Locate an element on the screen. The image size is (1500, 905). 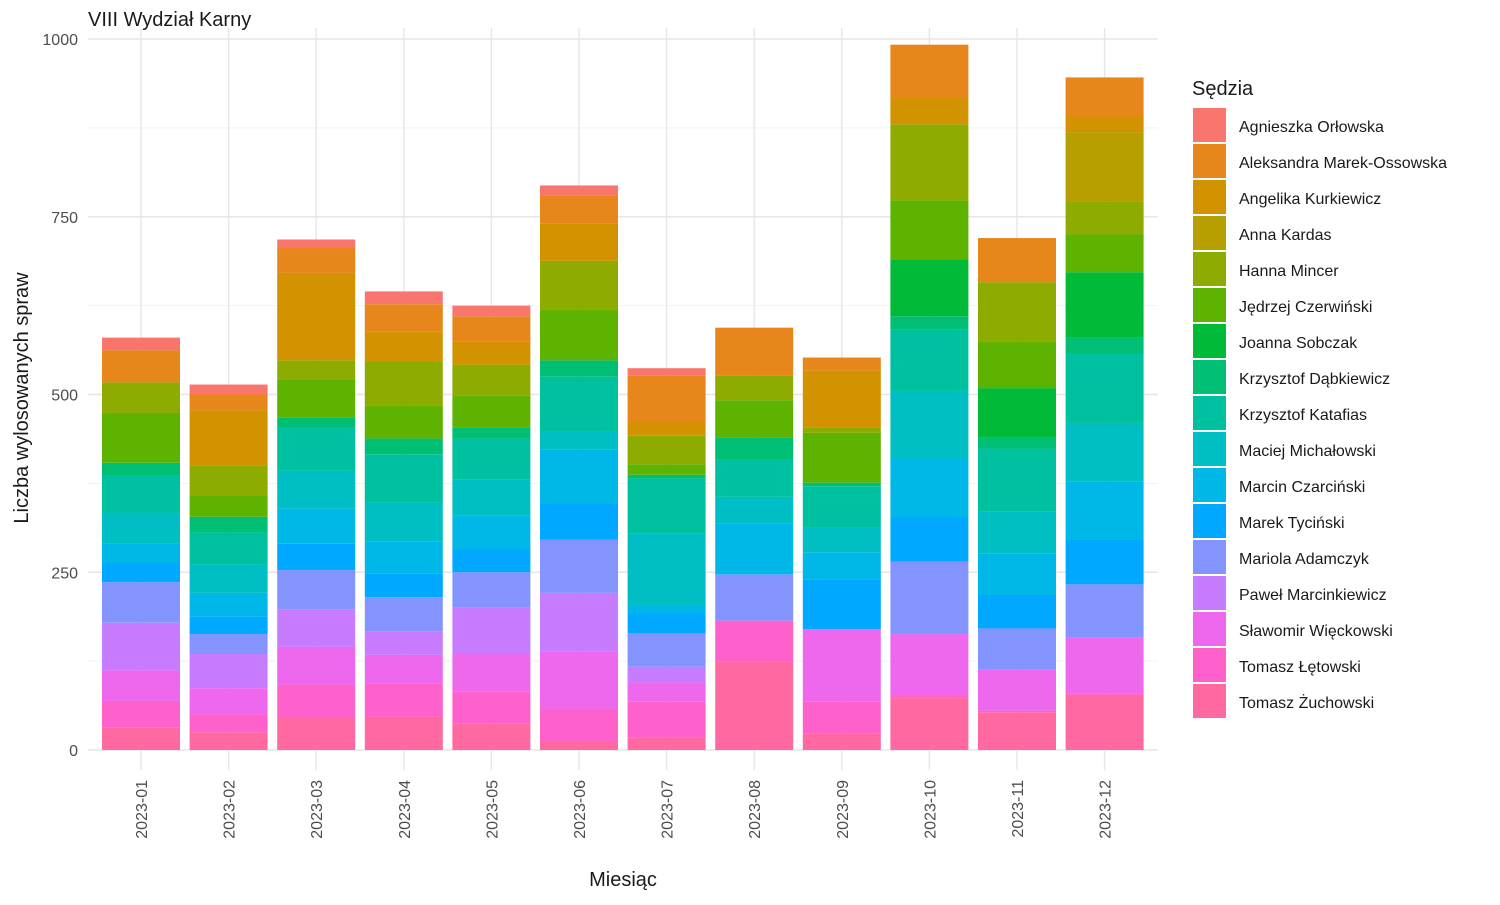
legend-title: Sędzia is located at coordinates (1223, 89).